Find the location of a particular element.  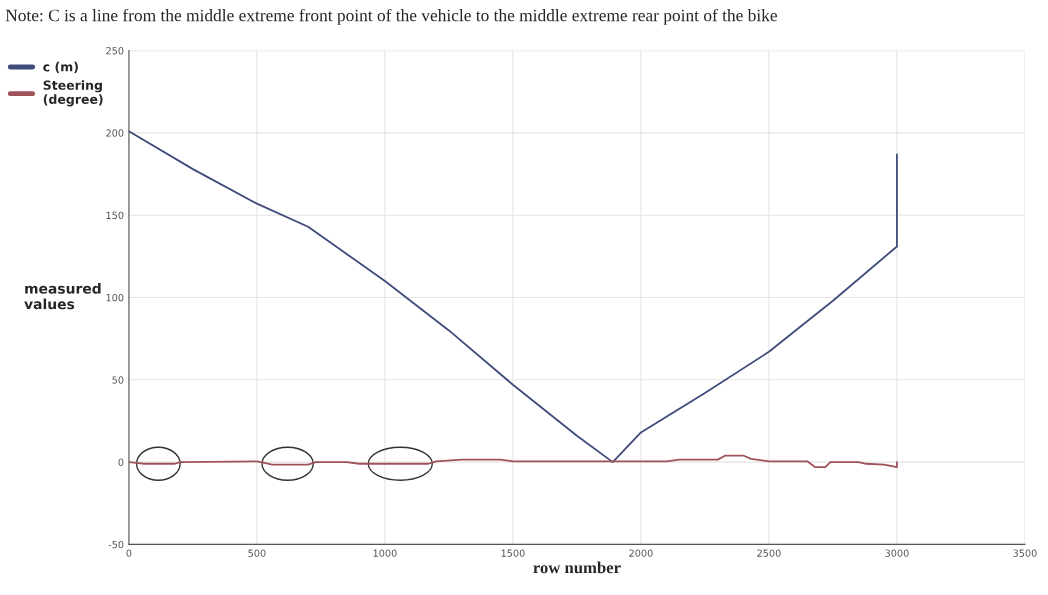

x-tick-label: 2500 is located at coordinates (769, 553).